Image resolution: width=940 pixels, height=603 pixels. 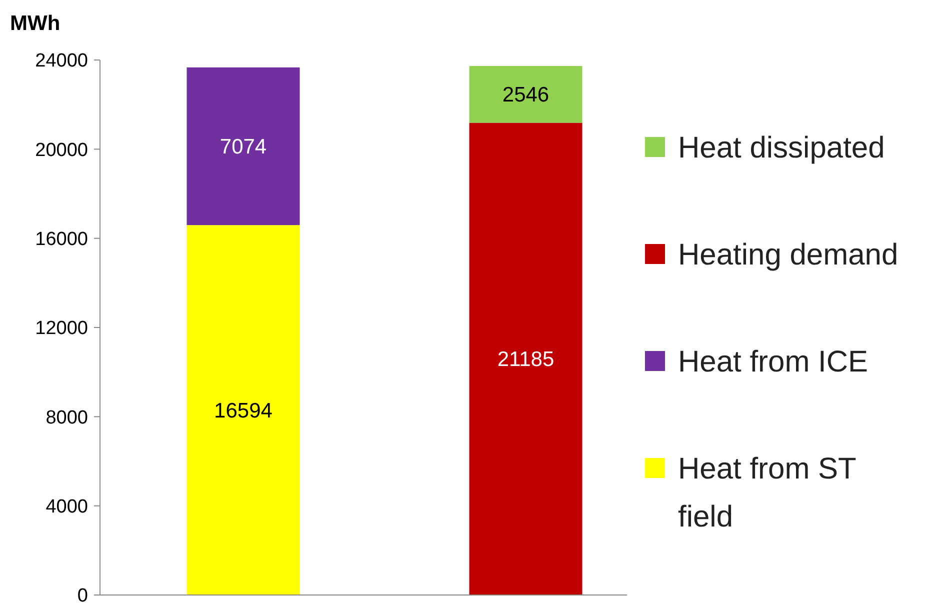 I want to click on y-tick-label: 0, so click(x=82, y=594).